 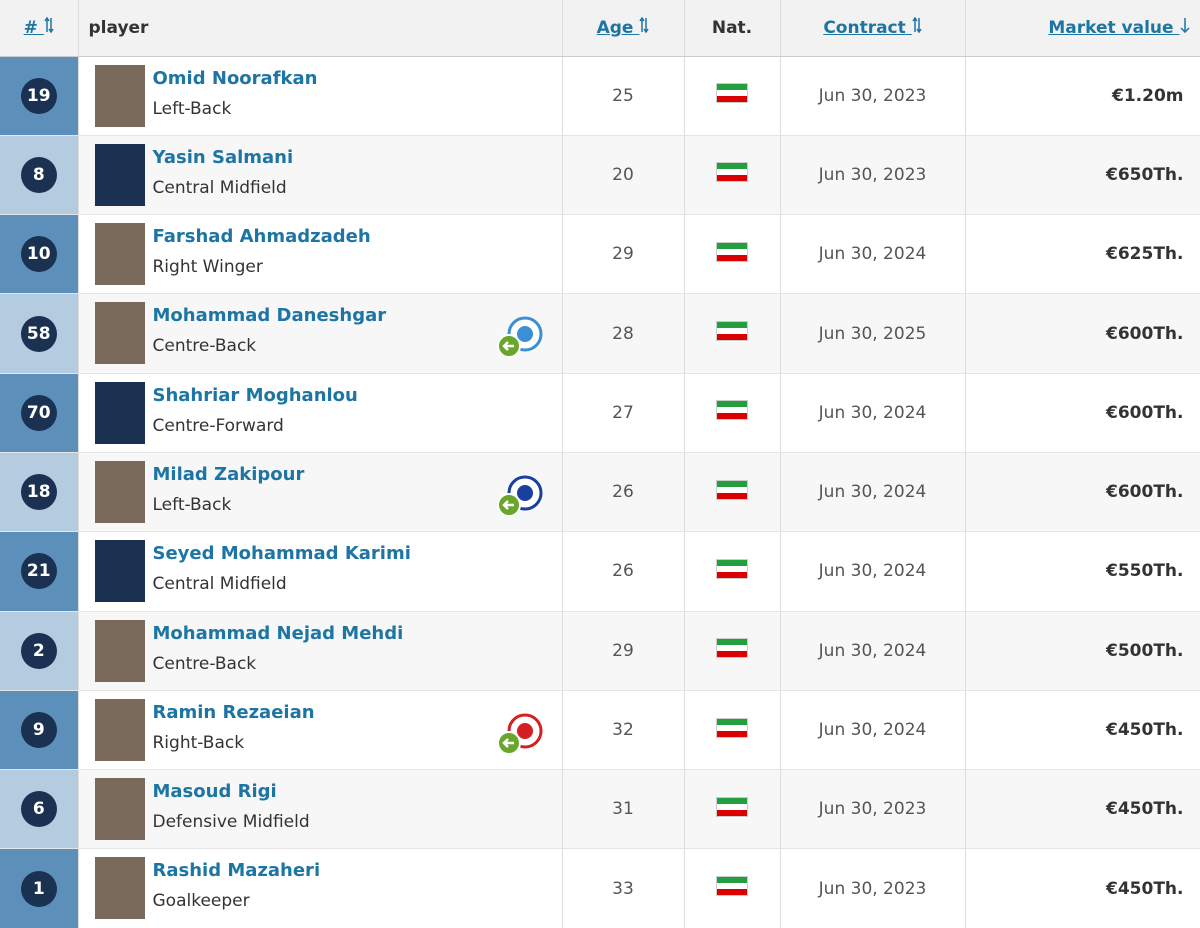 What do you see at coordinates (320, 96) in the screenshot?
I see `player-cell: Omid Noorafkan Left-Back` at bounding box center [320, 96].